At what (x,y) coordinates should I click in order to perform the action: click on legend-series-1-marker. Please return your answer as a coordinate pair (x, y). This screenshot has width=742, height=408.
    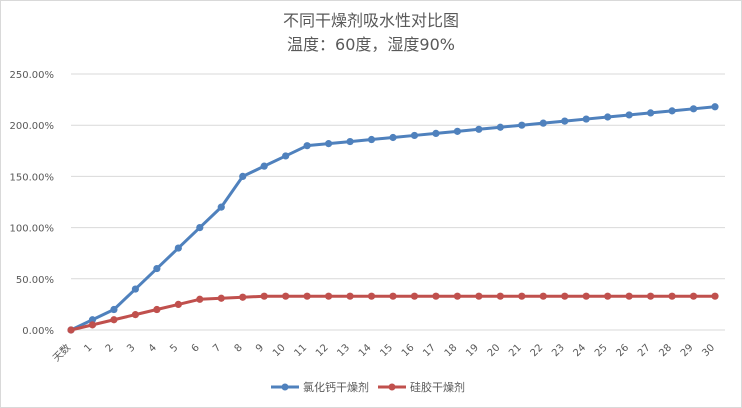
    Looking at the image, I should click on (285, 387).